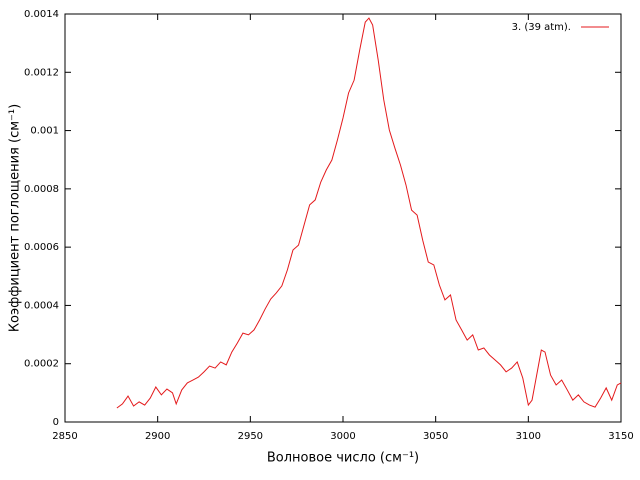  Describe the element at coordinates (620, 436) in the screenshot. I see `x-tick-label: 3150` at that location.